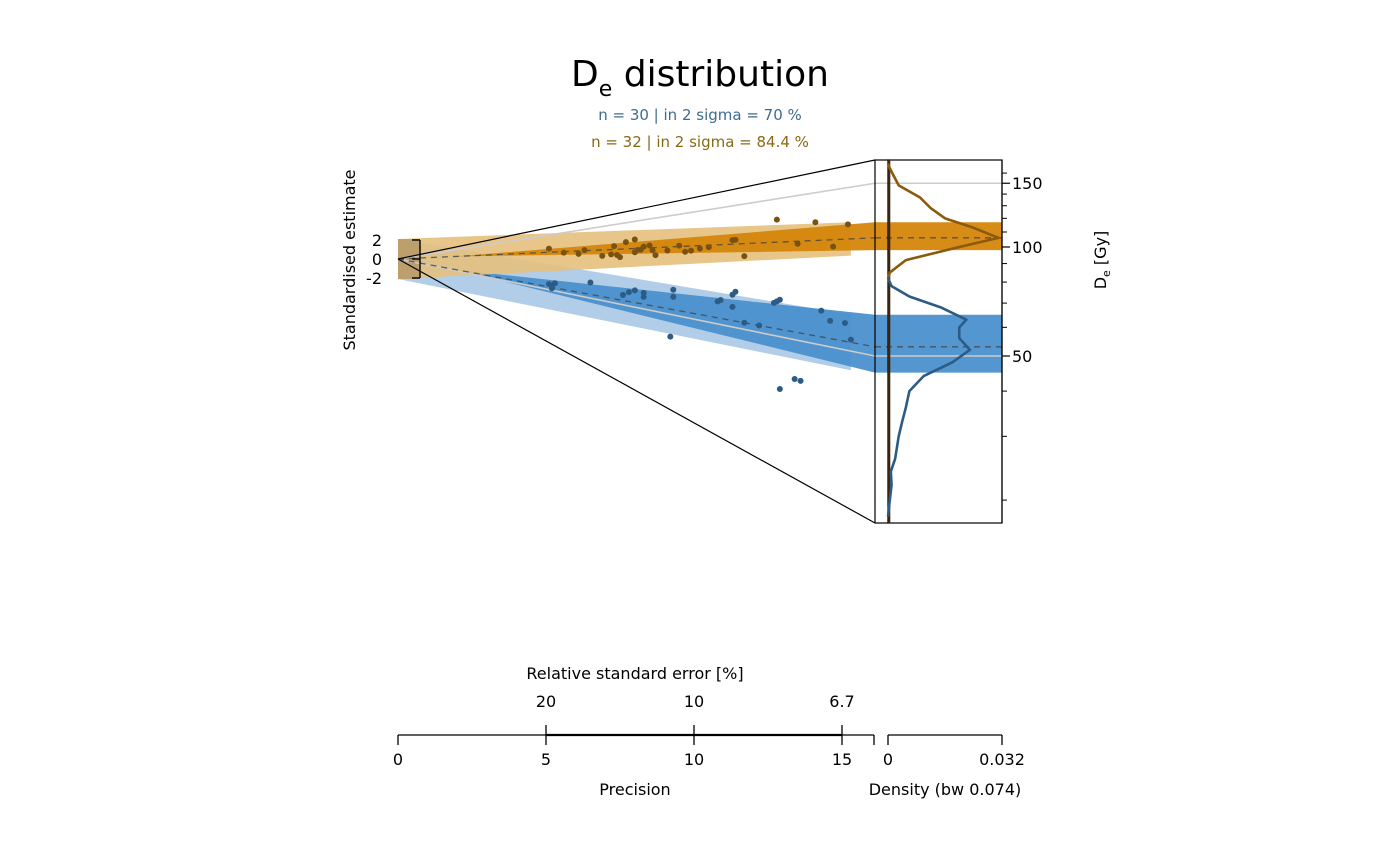 The image size is (1400, 866). What do you see at coordinates (841, 701) in the screenshot?
I see `x2-tick-label-2: 6.7` at bounding box center [841, 701].